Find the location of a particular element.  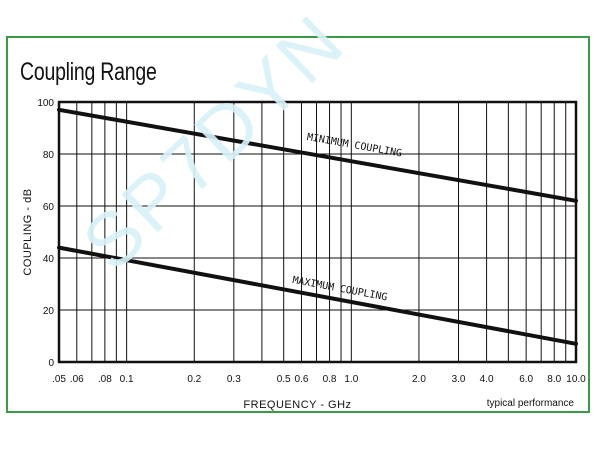

x-tick-label: 4.0 is located at coordinates (487, 379).